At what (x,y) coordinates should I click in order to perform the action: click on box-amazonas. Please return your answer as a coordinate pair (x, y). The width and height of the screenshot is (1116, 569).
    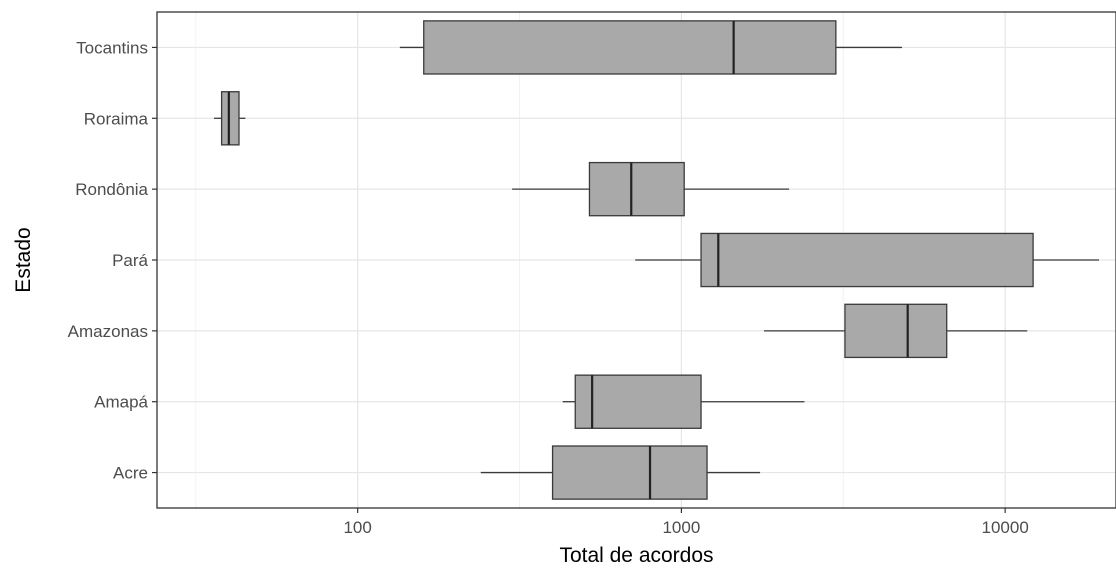
    Looking at the image, I should click on (896, 331).